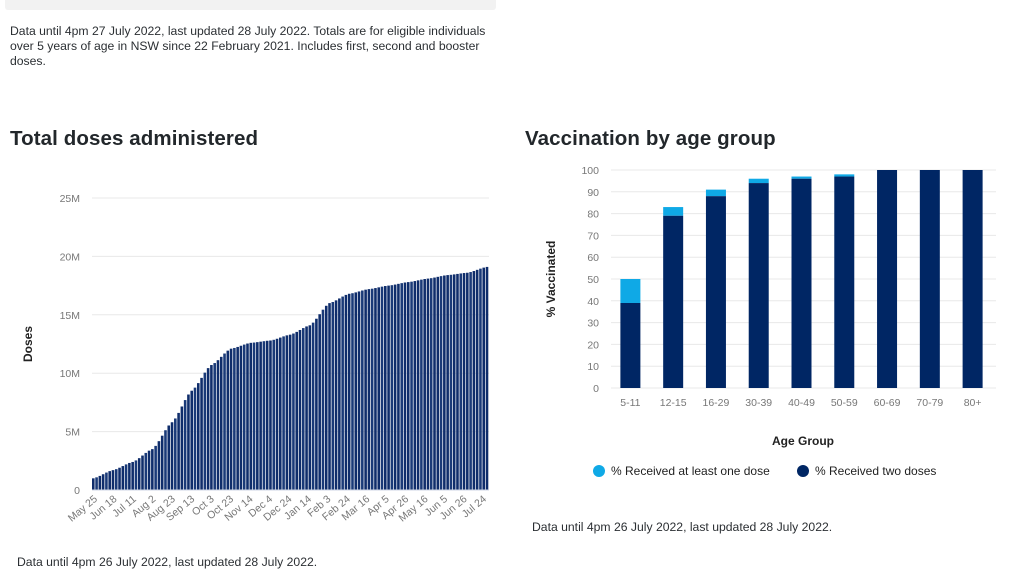  I want to click on y-tick-label: 40, so click(593, 302).